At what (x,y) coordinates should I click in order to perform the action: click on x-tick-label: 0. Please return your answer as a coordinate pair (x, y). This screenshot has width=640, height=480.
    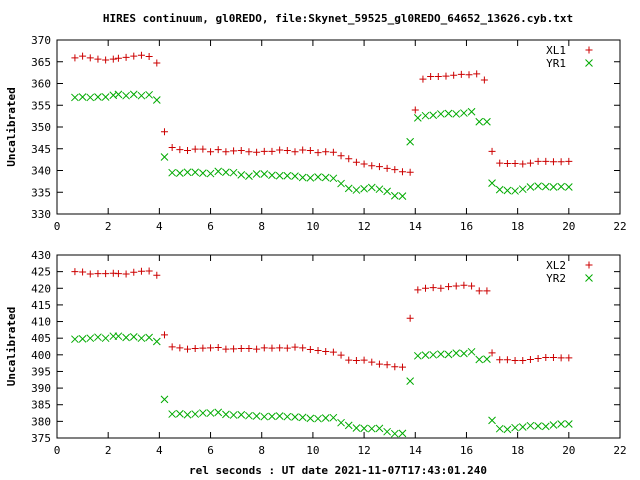
    Looking at the image, I should click on (57, 226).